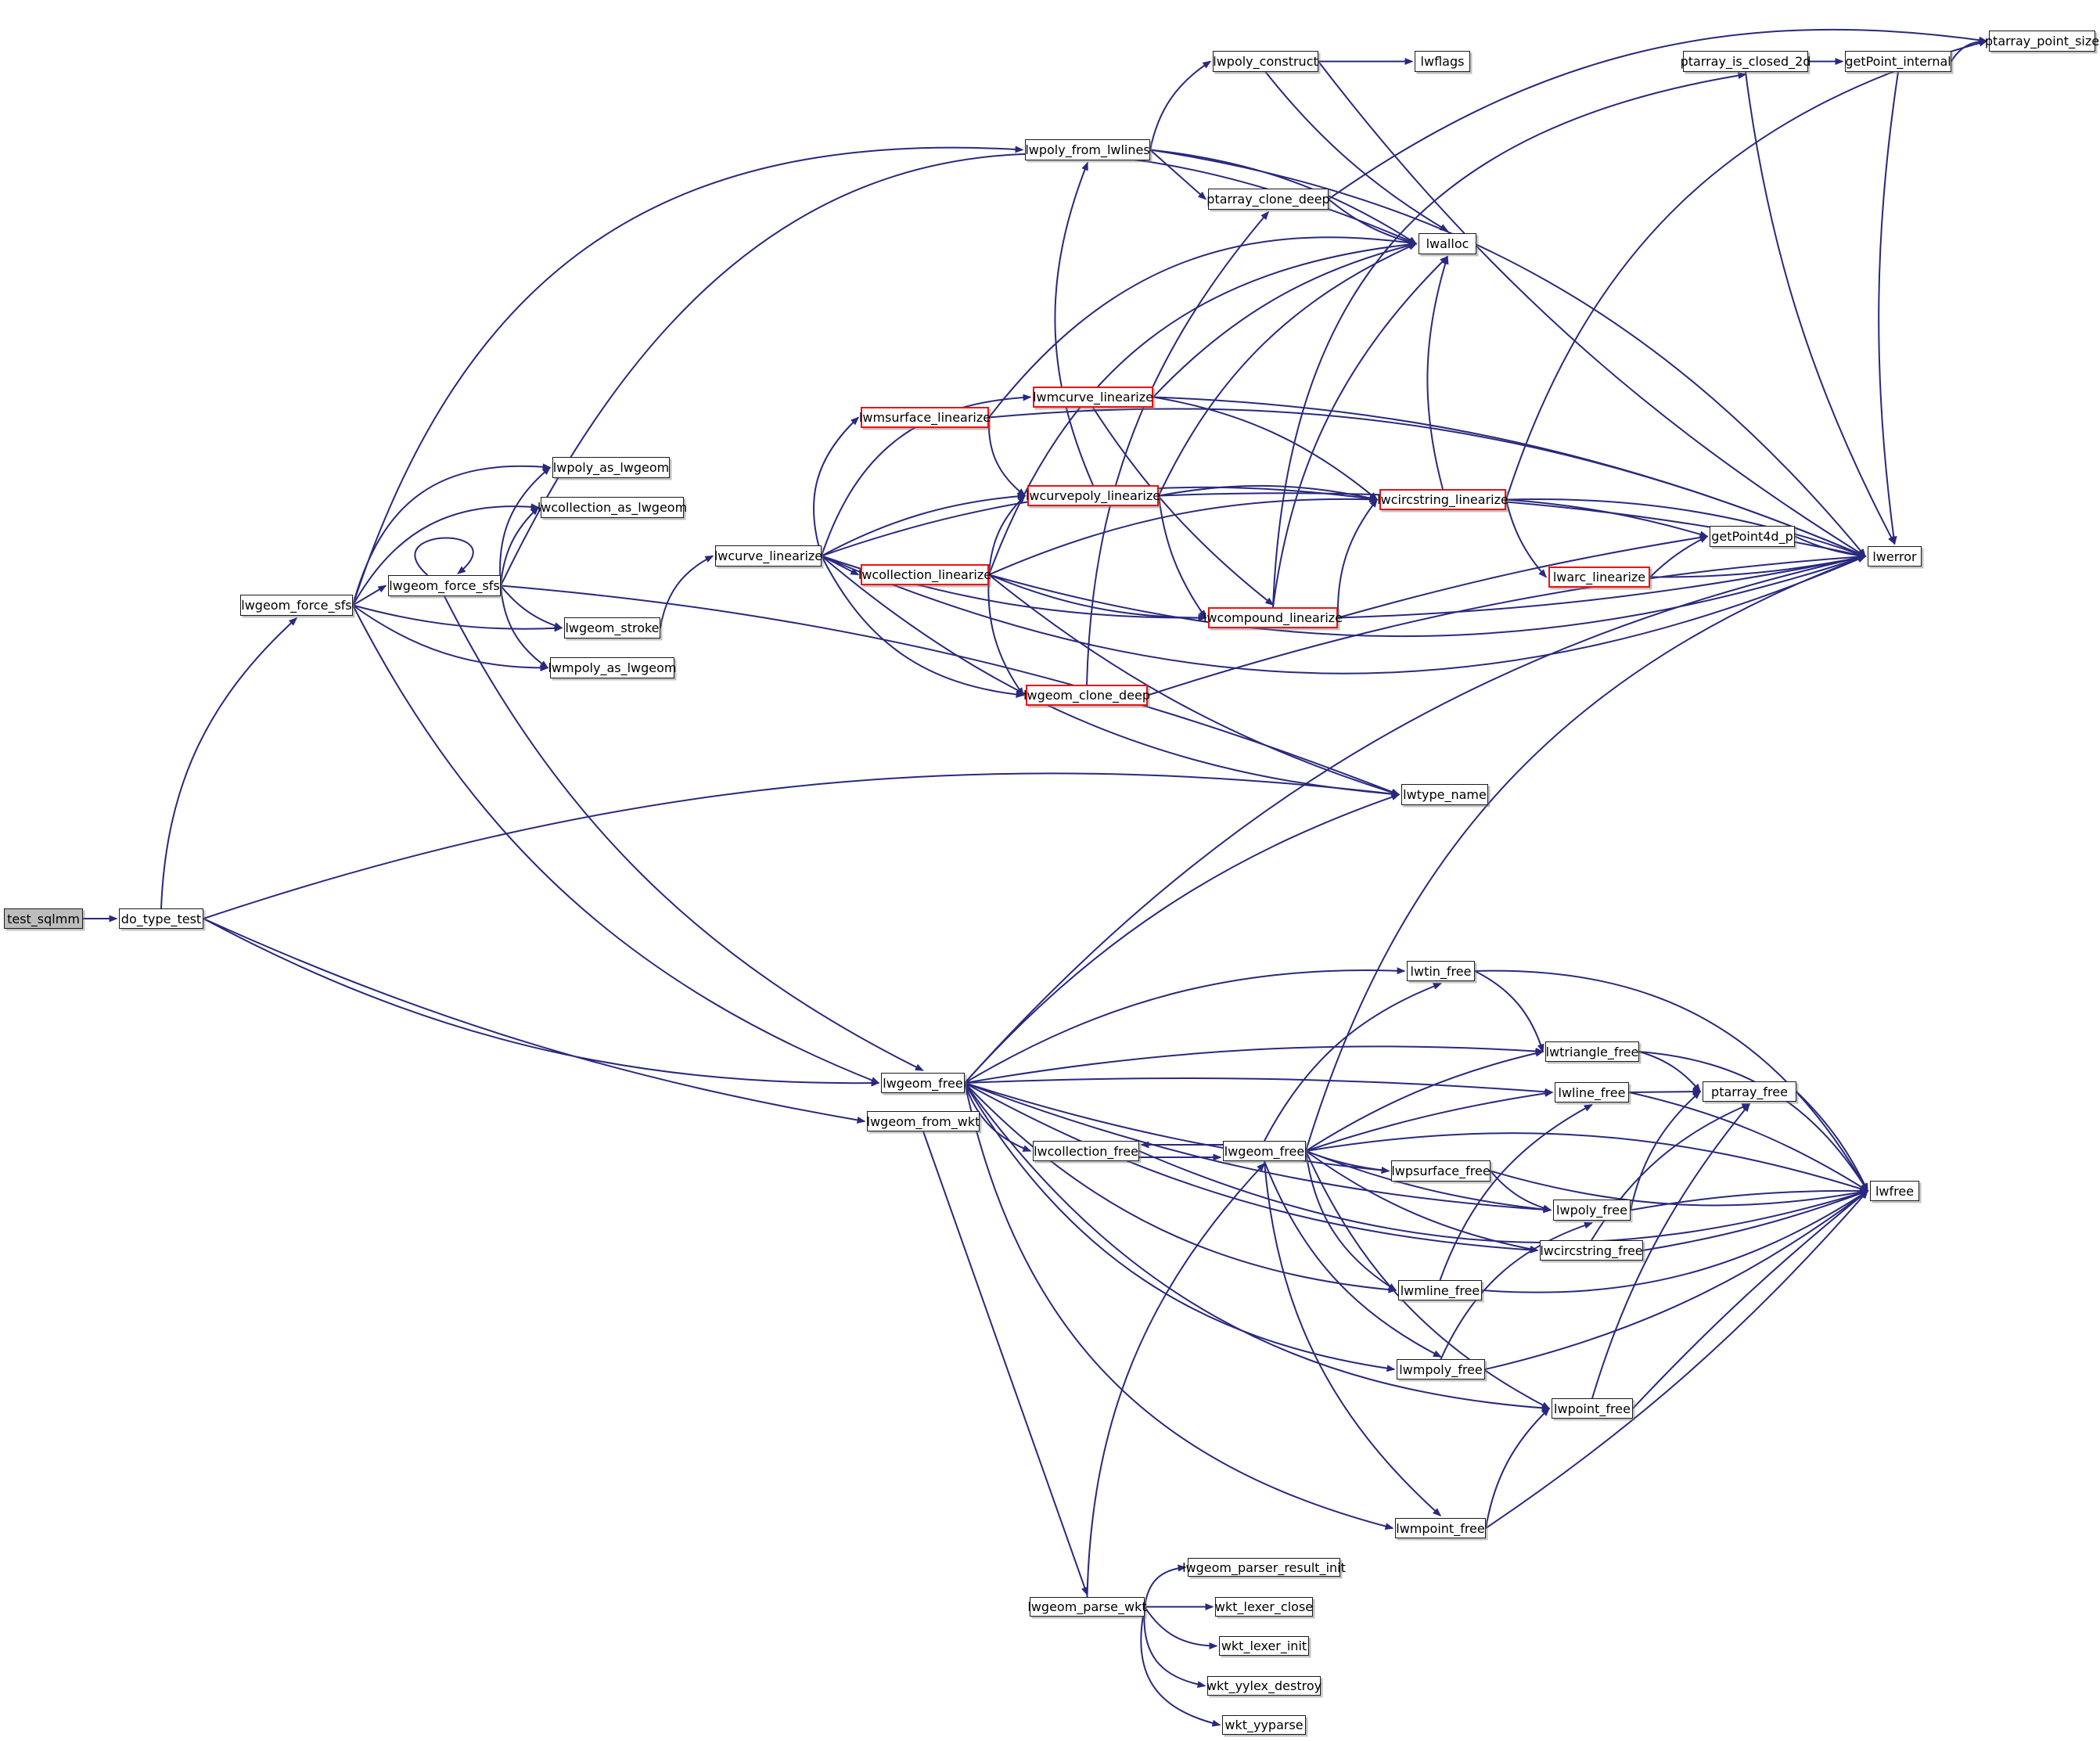 The width and height of the screenshot is (2100, 1741). What do you see at coordinates (1177, 1128) in the screenshot?
I see `edge-lwgeom_free1-to-lwpsurface_free` at bounding box center [1177, 1128].